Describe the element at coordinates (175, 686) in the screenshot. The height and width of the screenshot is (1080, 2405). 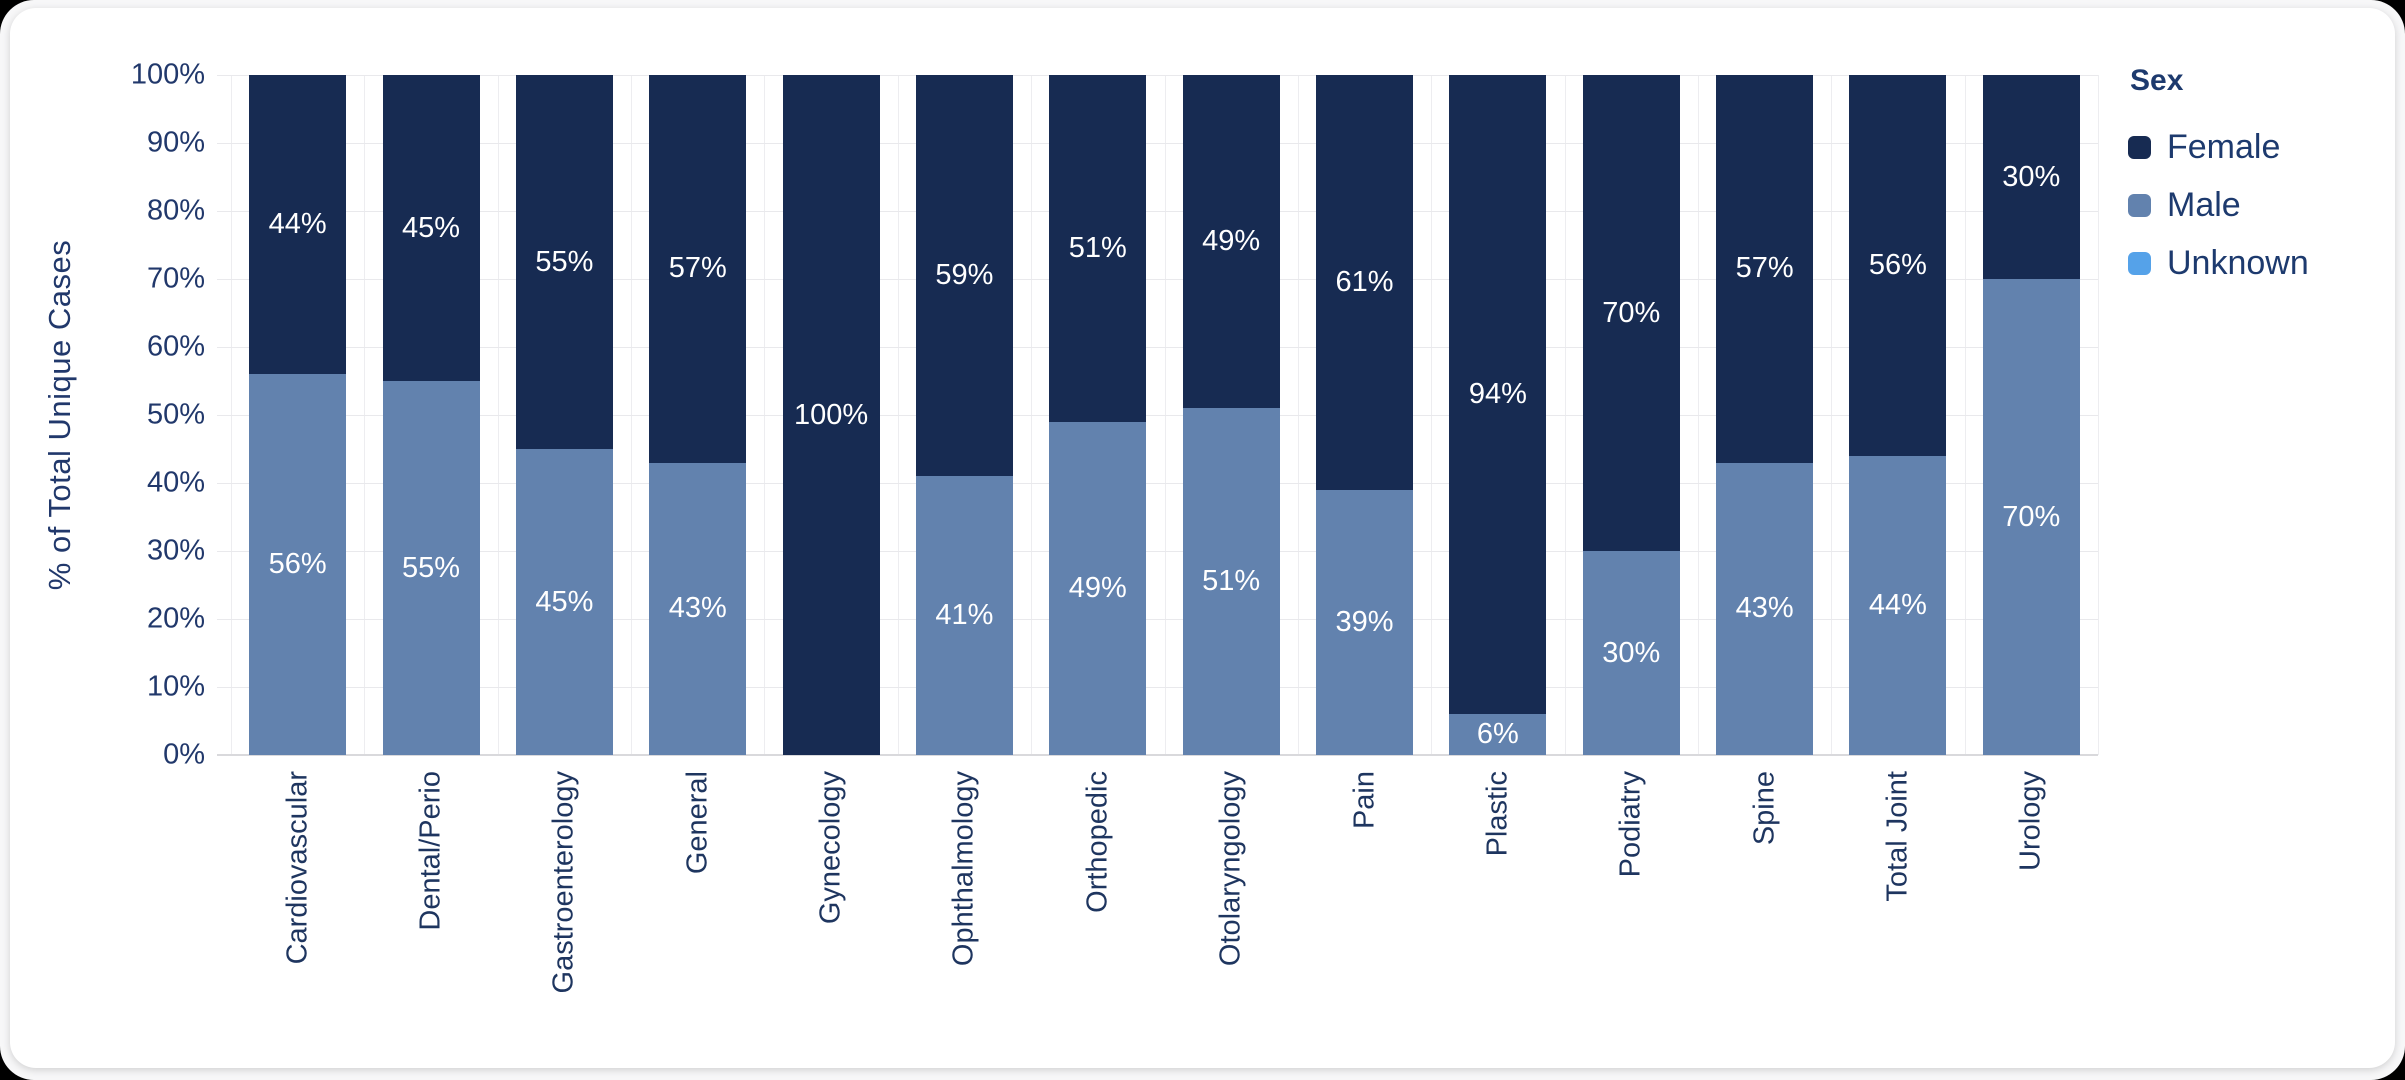
I see `y-tick-label: 10%` at that location.